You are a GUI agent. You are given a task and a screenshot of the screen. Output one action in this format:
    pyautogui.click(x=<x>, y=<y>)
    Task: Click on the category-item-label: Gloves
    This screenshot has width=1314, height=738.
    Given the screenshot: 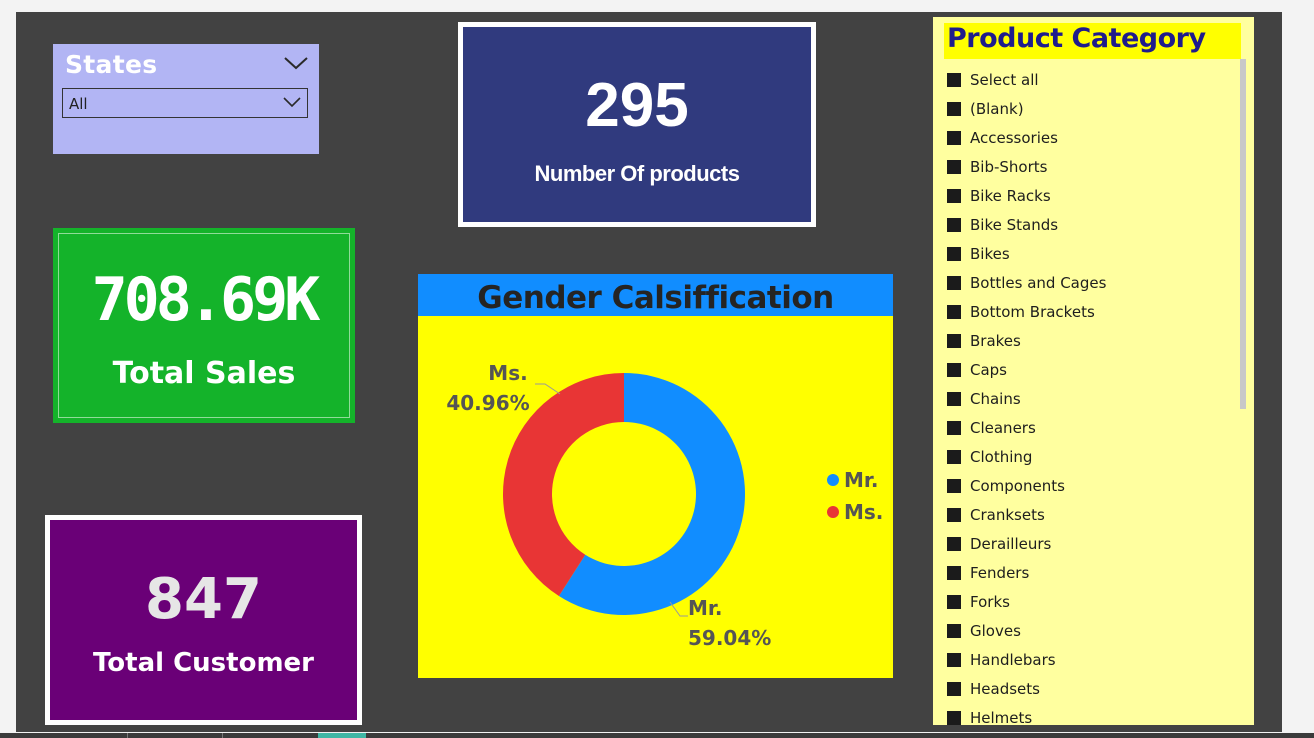 What is the action you would take?
    pyautogui.click(x=995, y=630)
    